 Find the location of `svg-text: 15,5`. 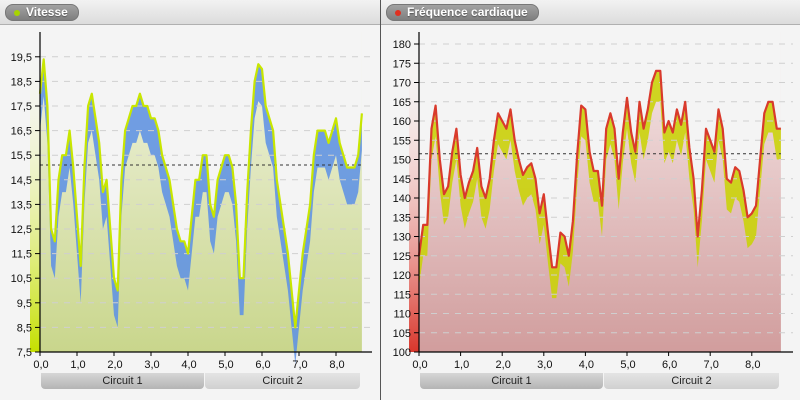

svg-text: 15,5 is located at coordinates (21, 156).